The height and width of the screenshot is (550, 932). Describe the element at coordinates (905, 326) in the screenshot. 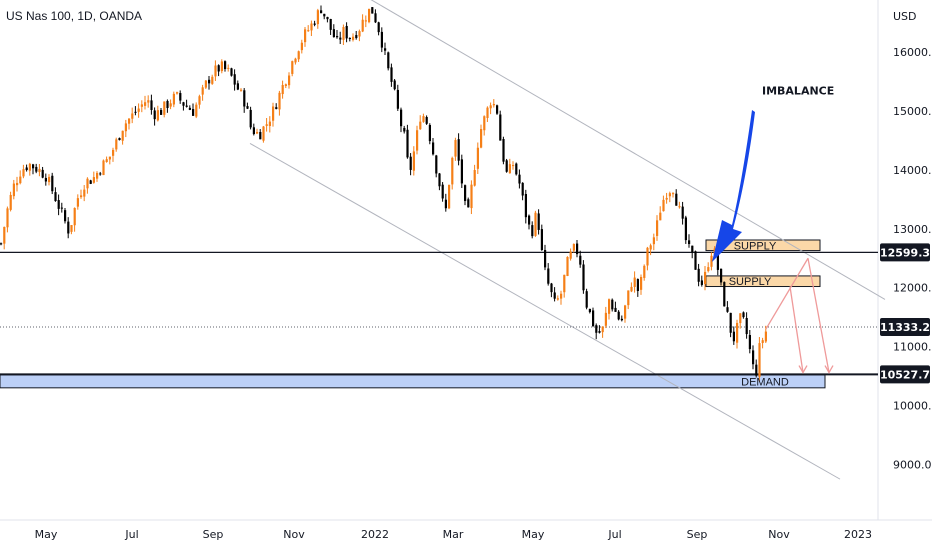

I see `price-tag-current` at that location.